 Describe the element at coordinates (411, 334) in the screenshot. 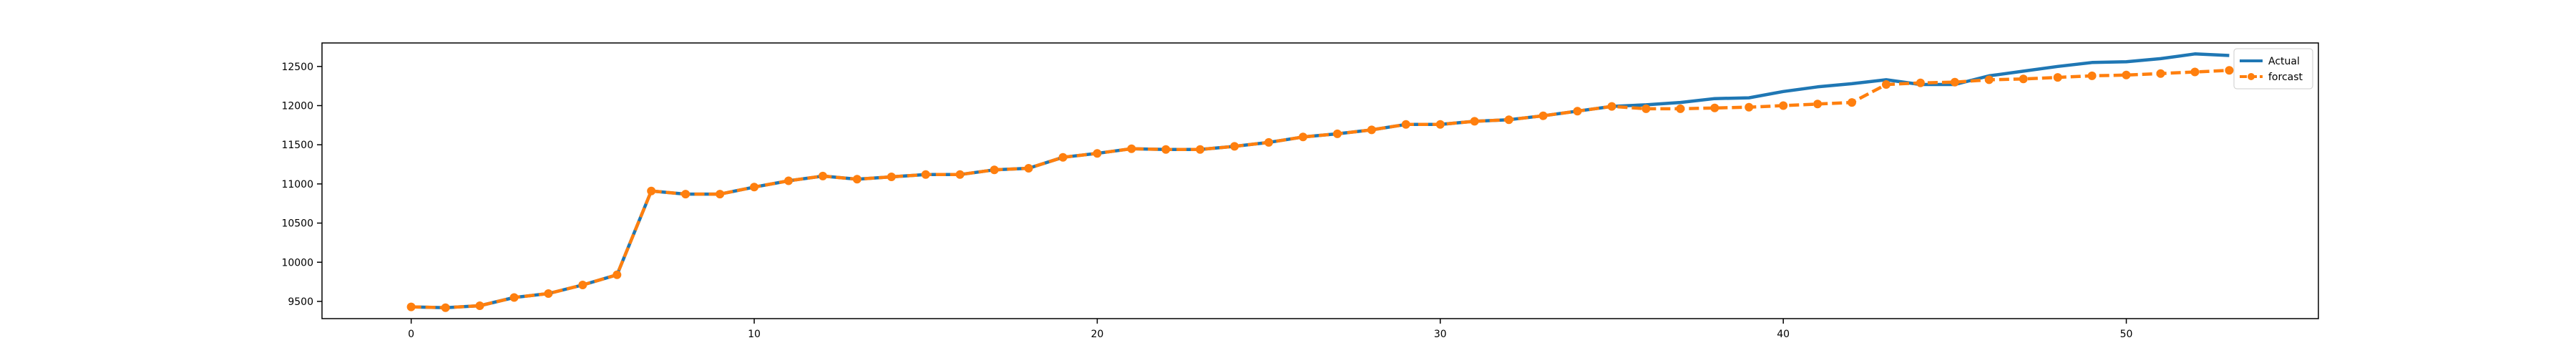

I see `x-tick-label: 0` at that location.